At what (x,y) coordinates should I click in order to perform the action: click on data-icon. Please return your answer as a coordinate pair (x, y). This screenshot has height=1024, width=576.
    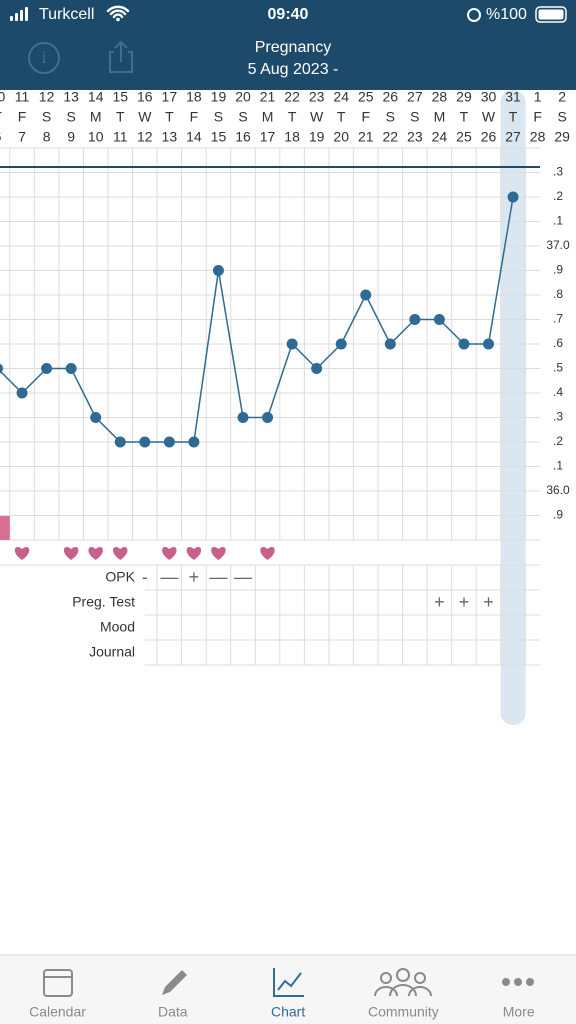
    Looking at the image, I should click on (174, 982).